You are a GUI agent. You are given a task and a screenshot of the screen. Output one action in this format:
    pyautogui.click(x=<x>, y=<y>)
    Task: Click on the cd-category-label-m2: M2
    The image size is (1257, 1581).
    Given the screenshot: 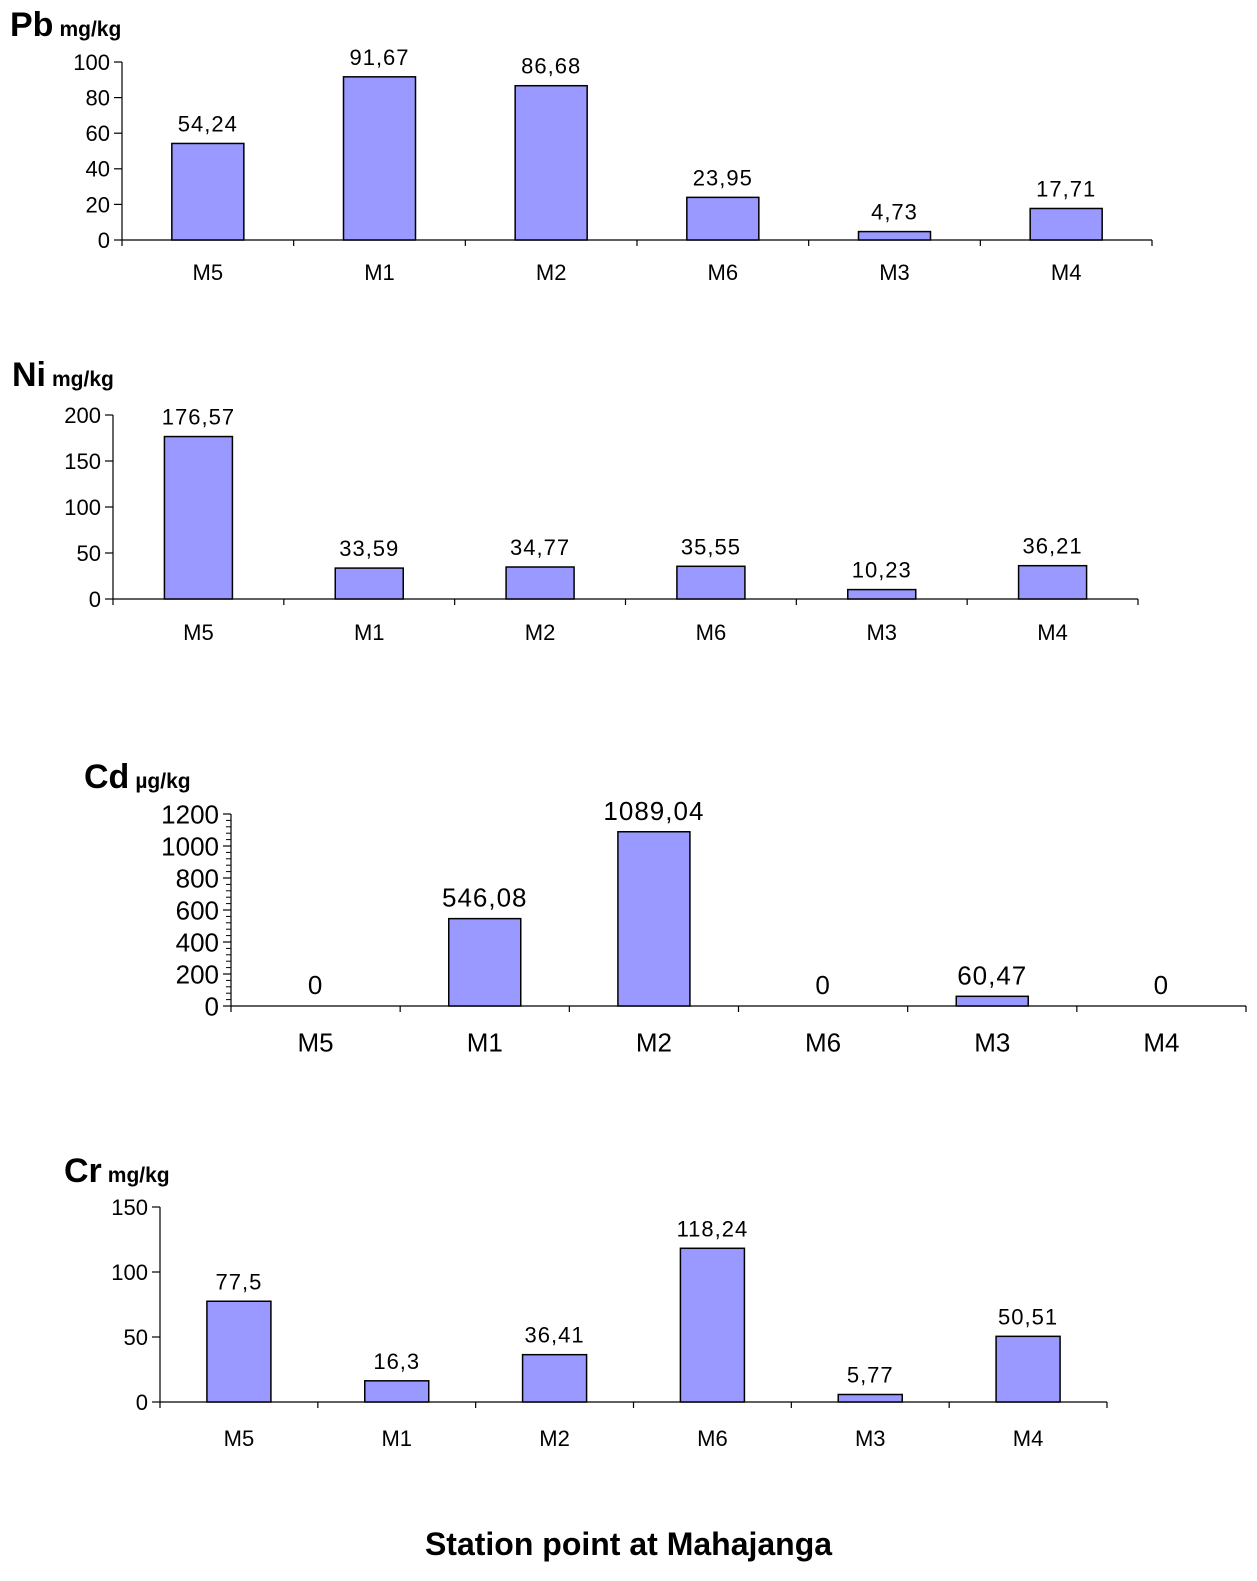 What is the action you would take?
    pyautogui.click(x=654, y=1042)
    